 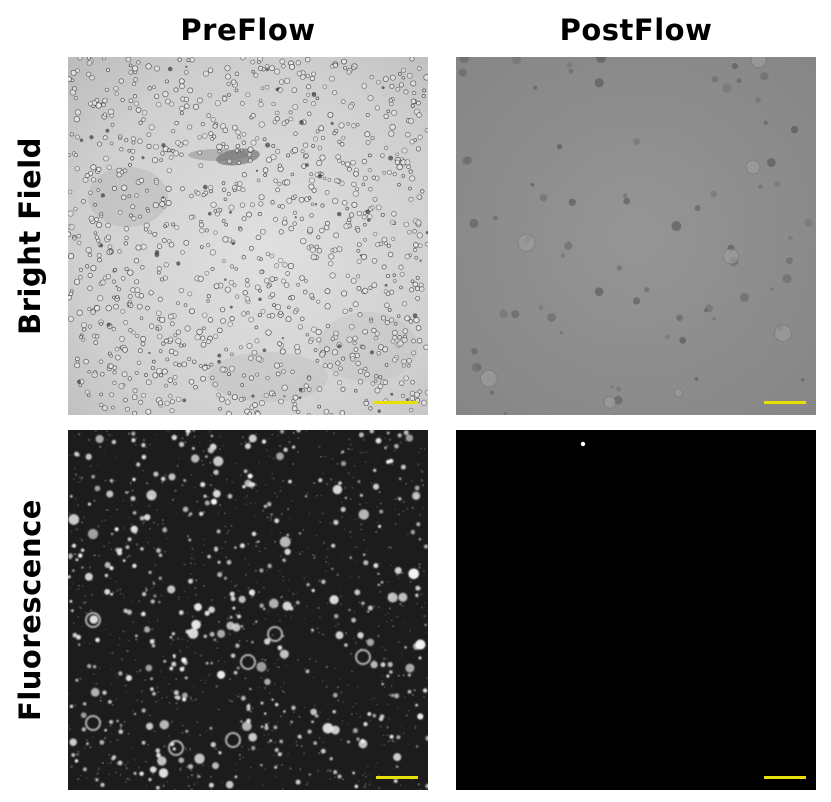 I want to click on row-header-fluorescence: Fluorescence, so click(x=30, y=610).